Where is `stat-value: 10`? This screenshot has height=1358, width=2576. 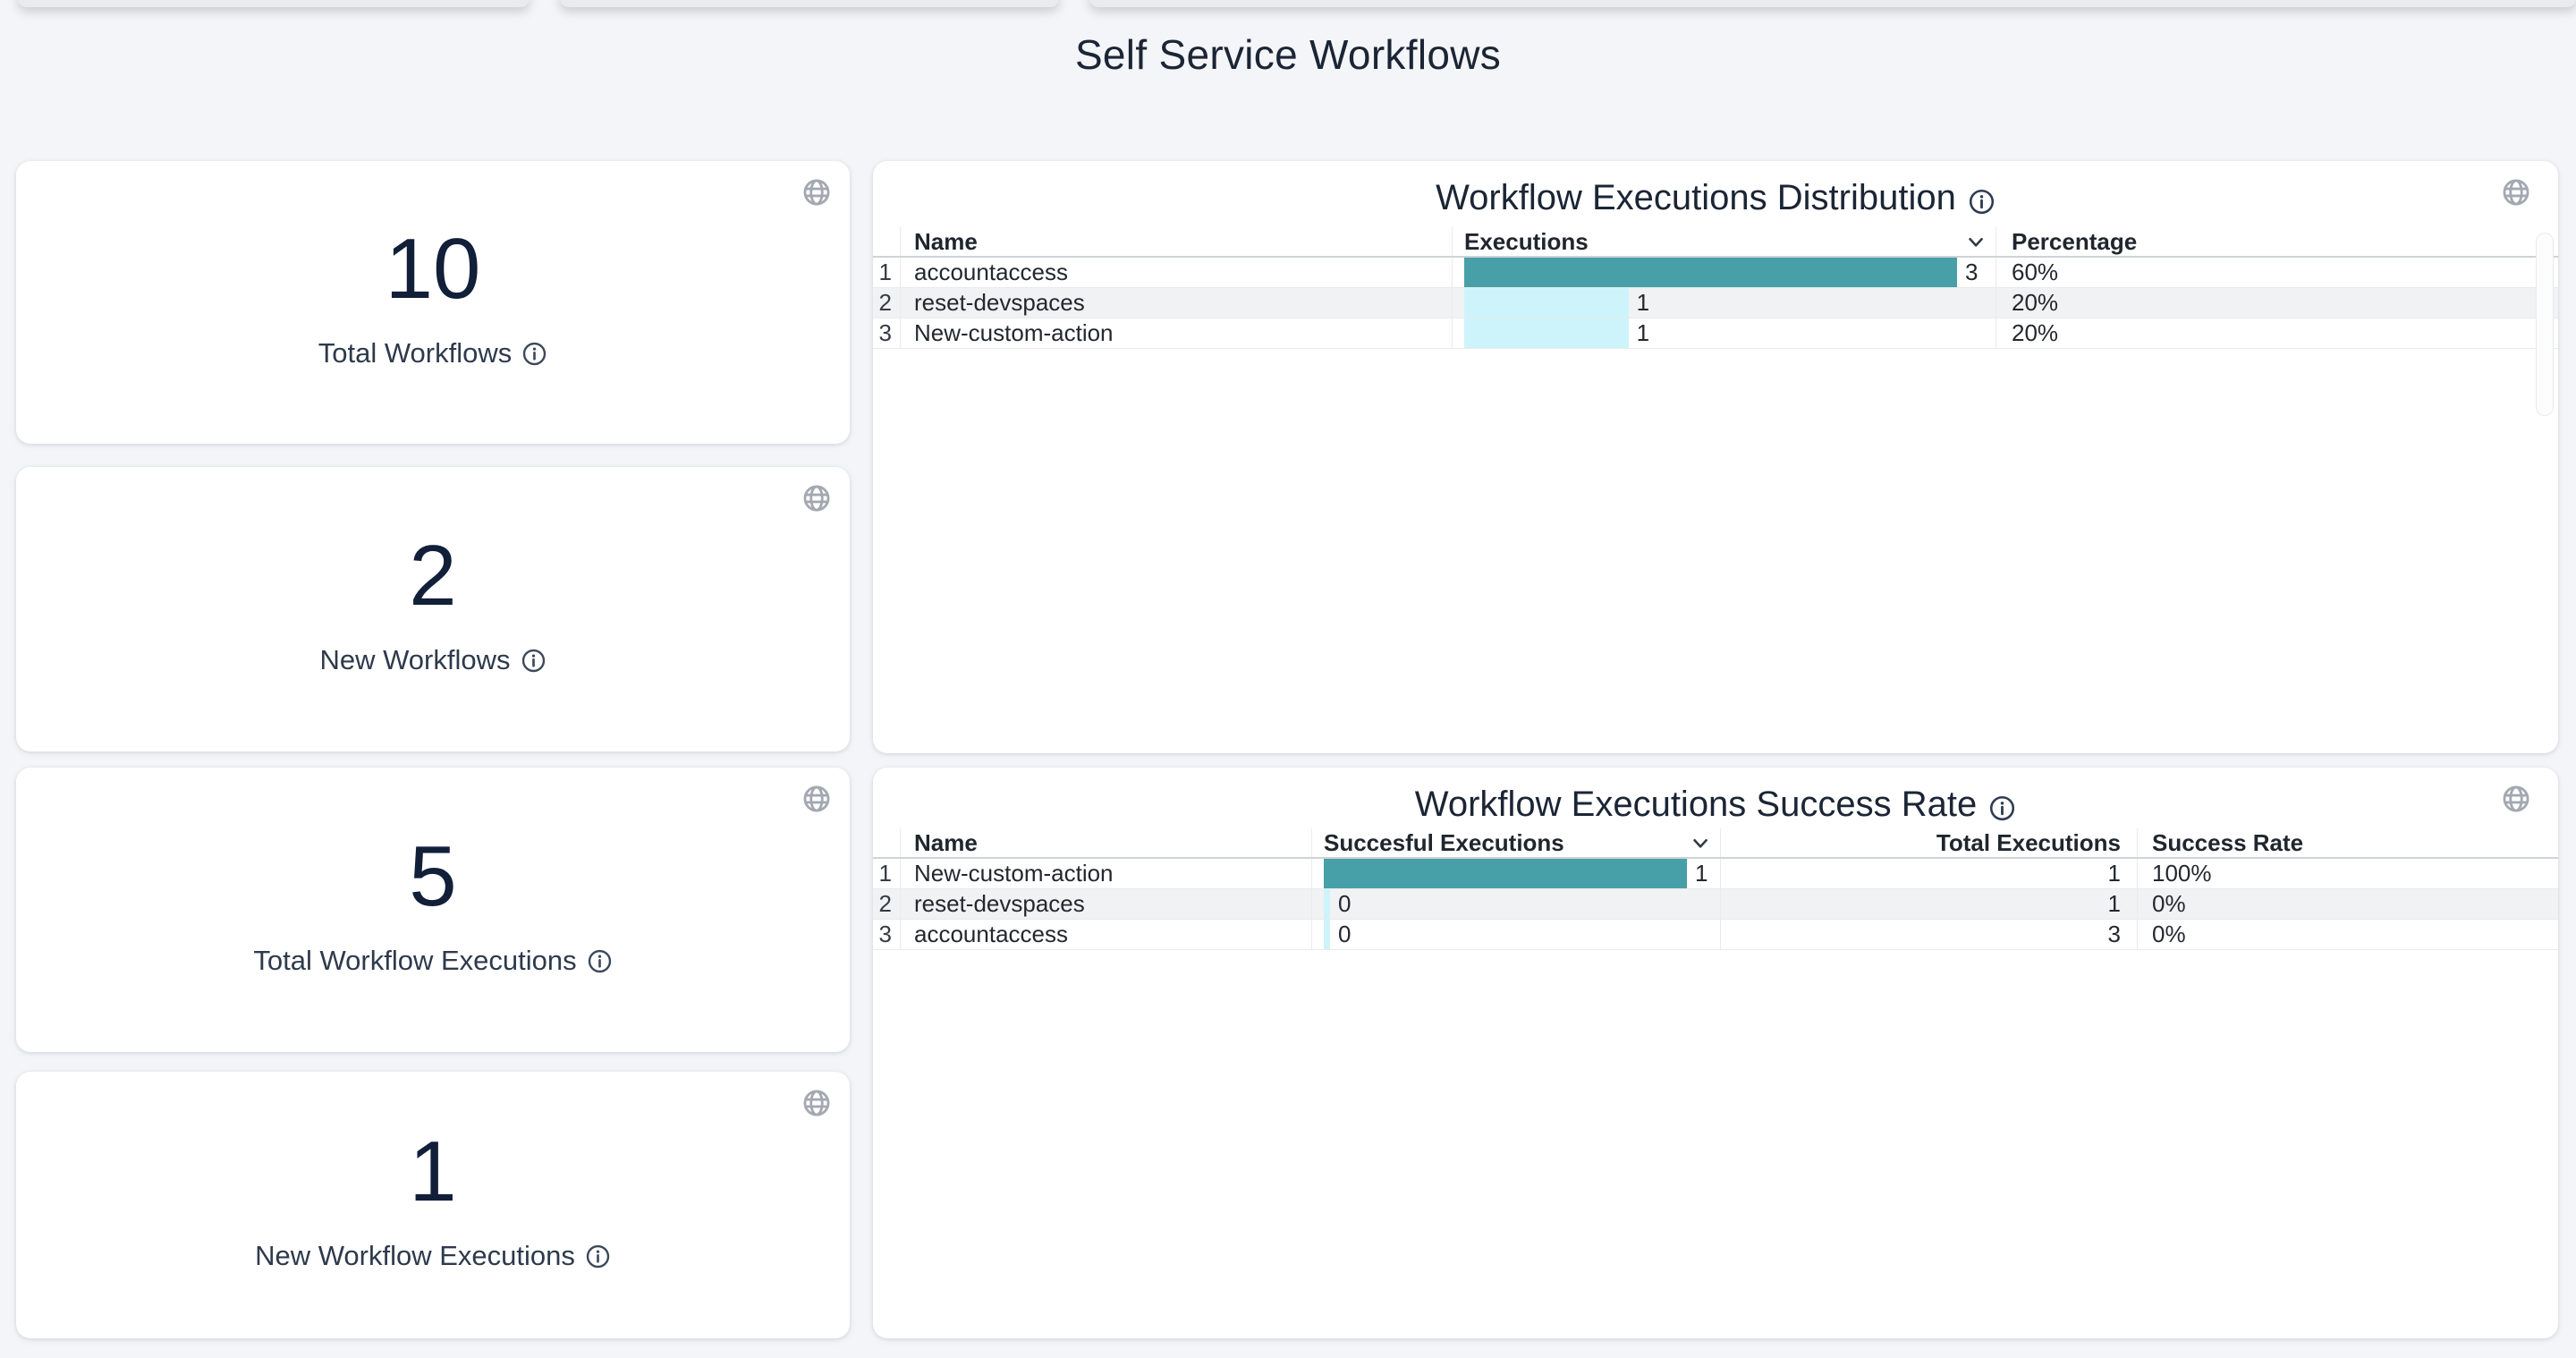
stat-value: 10 is located at coordinates (433, 269).